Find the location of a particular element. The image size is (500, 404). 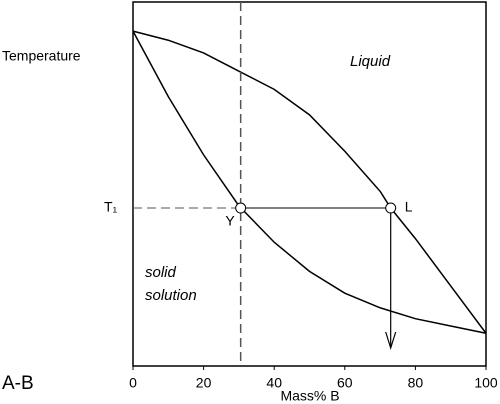

y-axis-label: Temperature is located at coordinates (41, 56).